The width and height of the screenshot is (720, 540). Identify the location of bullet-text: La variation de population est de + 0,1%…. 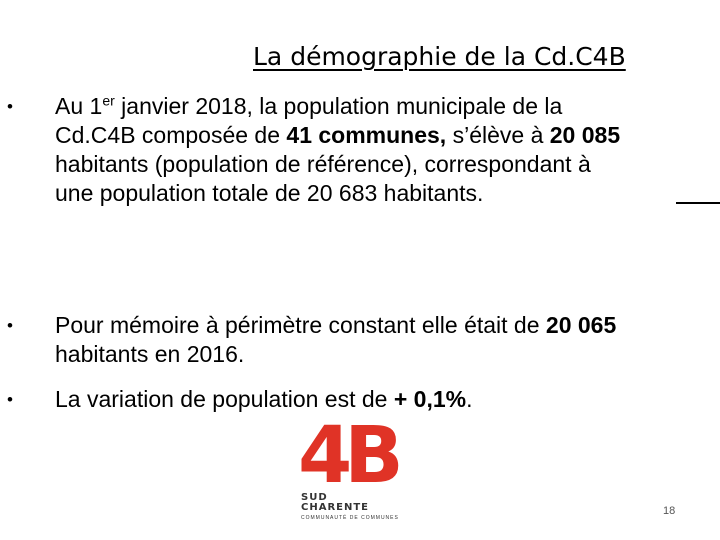
(345, 399).